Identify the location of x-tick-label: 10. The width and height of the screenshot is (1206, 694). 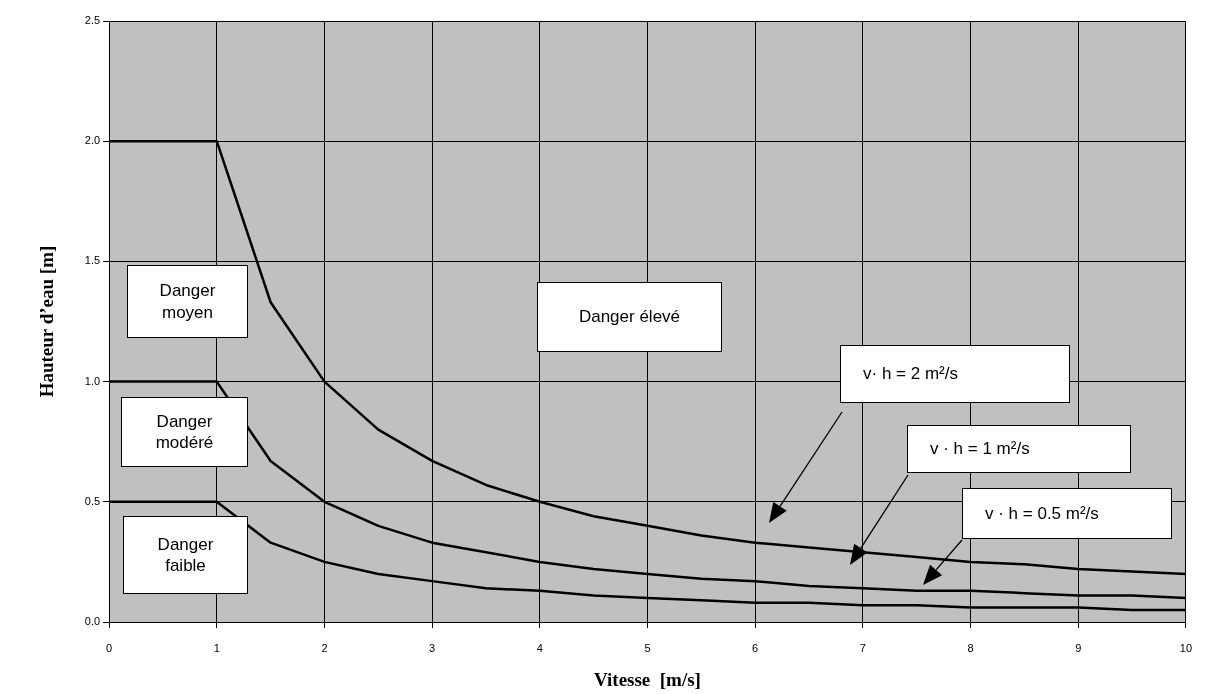
(1186, 647).